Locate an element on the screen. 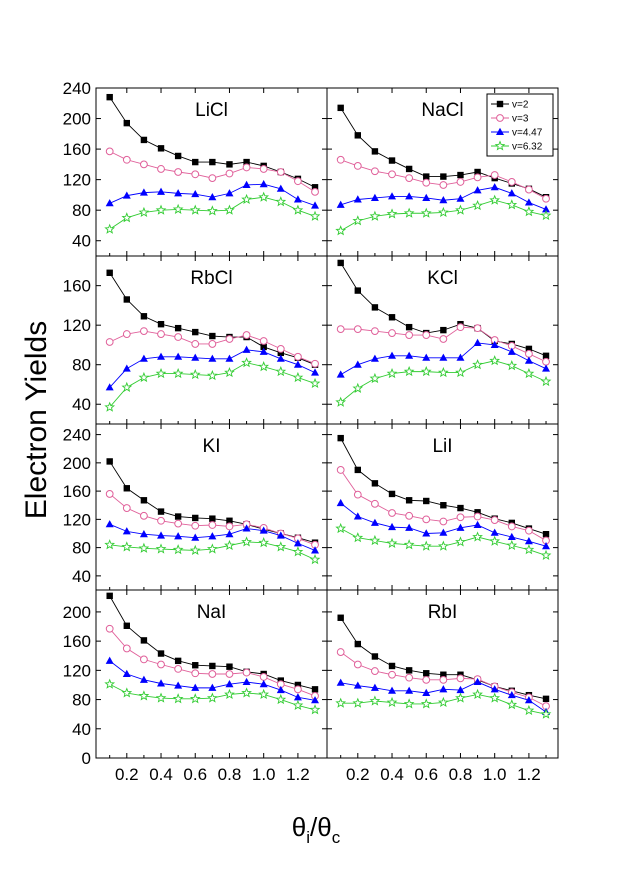 The image size is (623, 891). legend-marker is located at coordinates (500, 131).